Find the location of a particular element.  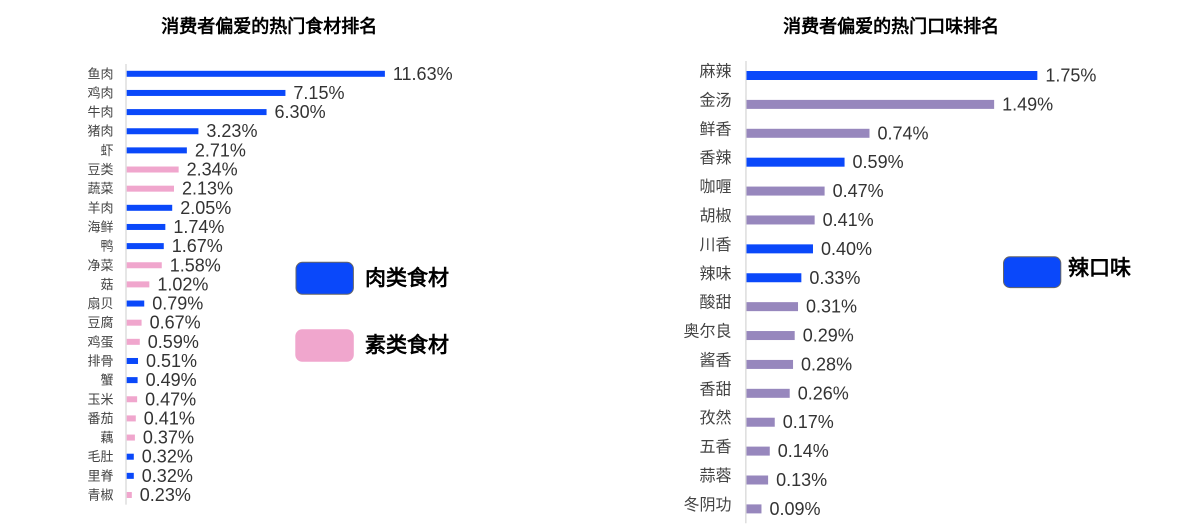

svg-text: 7.15% is located at coordinates (318, 93).